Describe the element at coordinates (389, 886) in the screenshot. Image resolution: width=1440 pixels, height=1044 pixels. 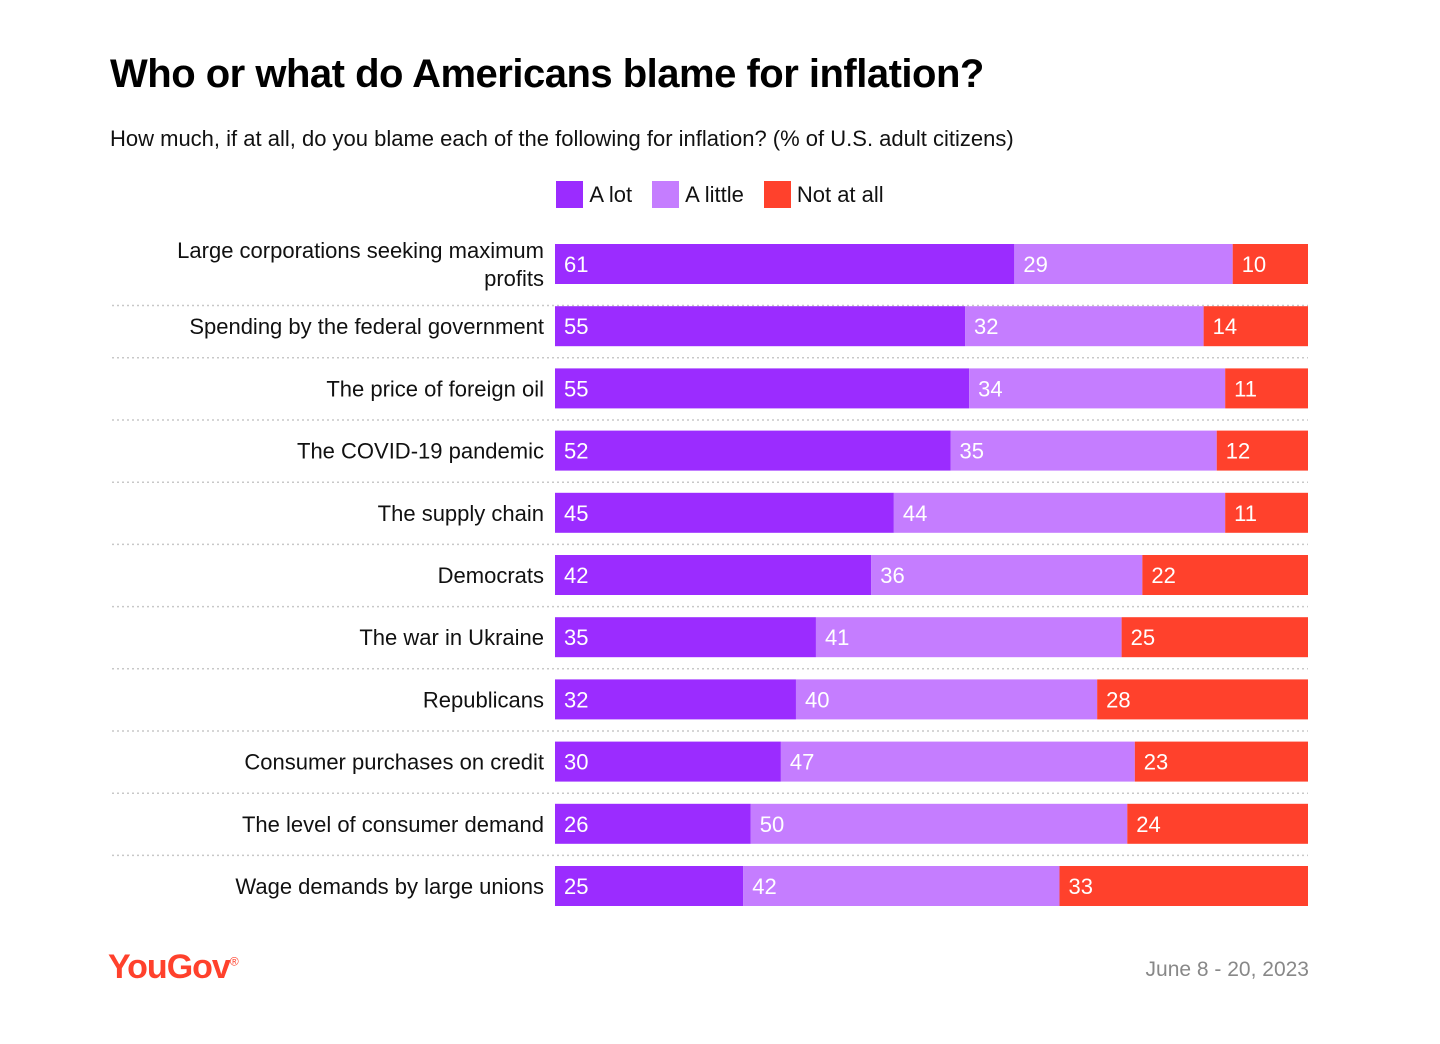
I see `category-label-11: Wage demands by large unions` at that location.